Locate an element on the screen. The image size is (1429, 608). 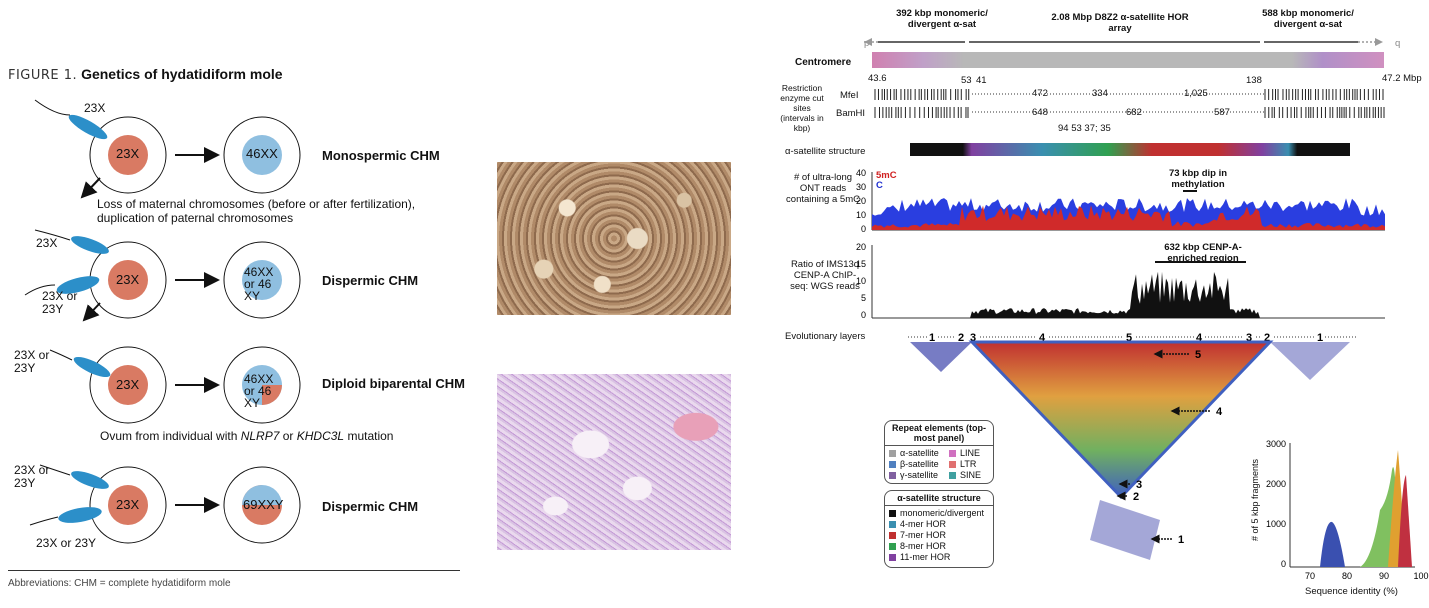
zygote-nucleus is located at coordinates (262, 155).